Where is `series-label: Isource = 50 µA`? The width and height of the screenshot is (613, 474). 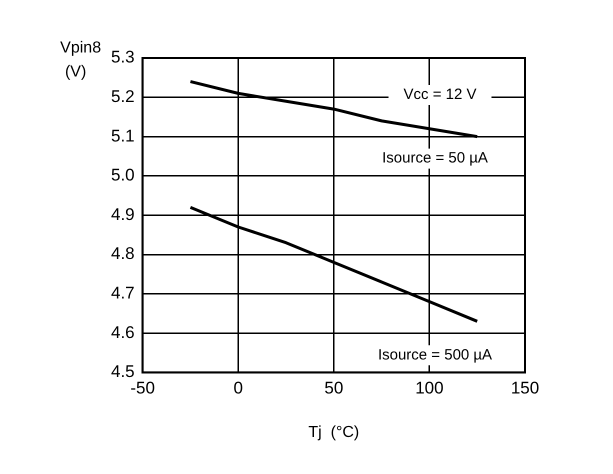
series-label: Isource = 50 µA is located at coordinates (435, 158).